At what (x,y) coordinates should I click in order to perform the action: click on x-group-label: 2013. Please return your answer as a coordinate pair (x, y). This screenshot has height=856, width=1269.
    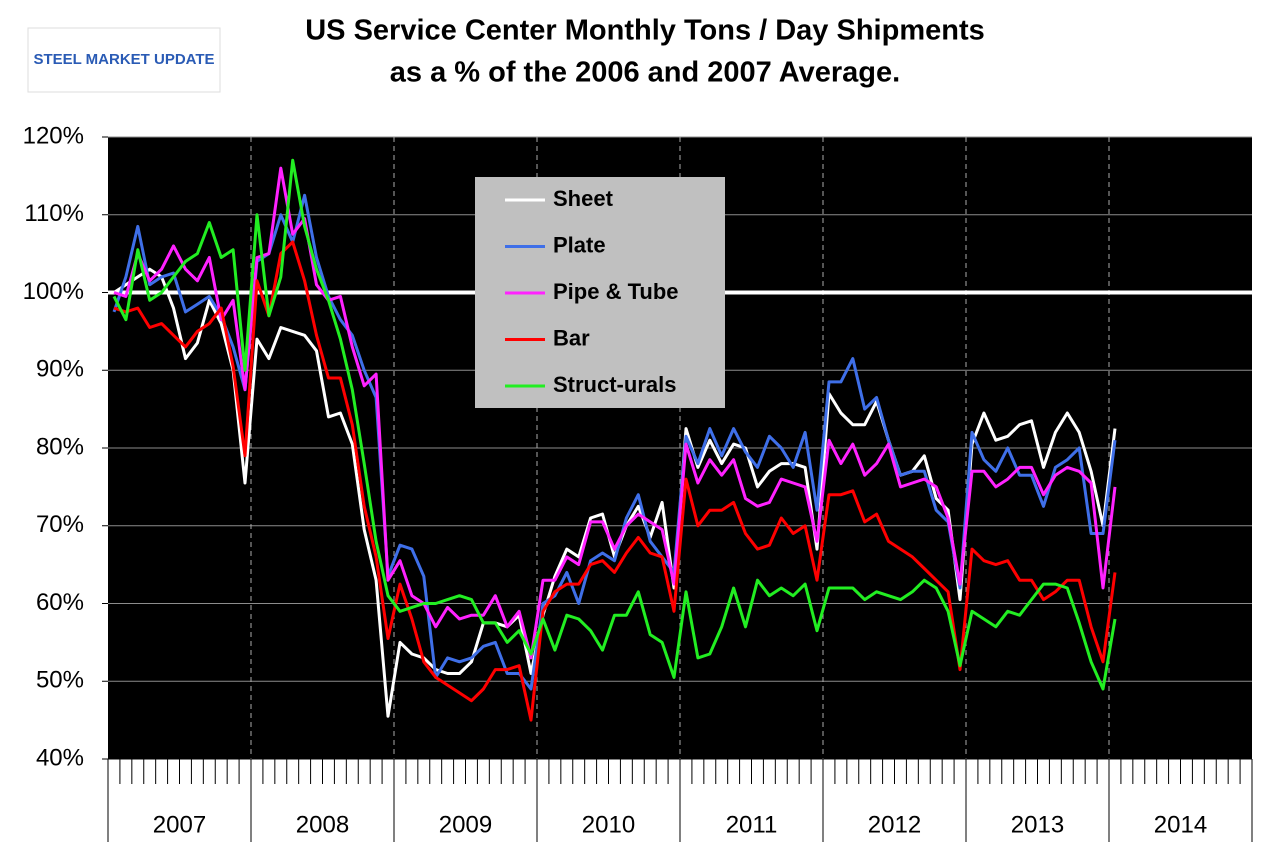
    Looking at the image, I should click on (1037, 824).